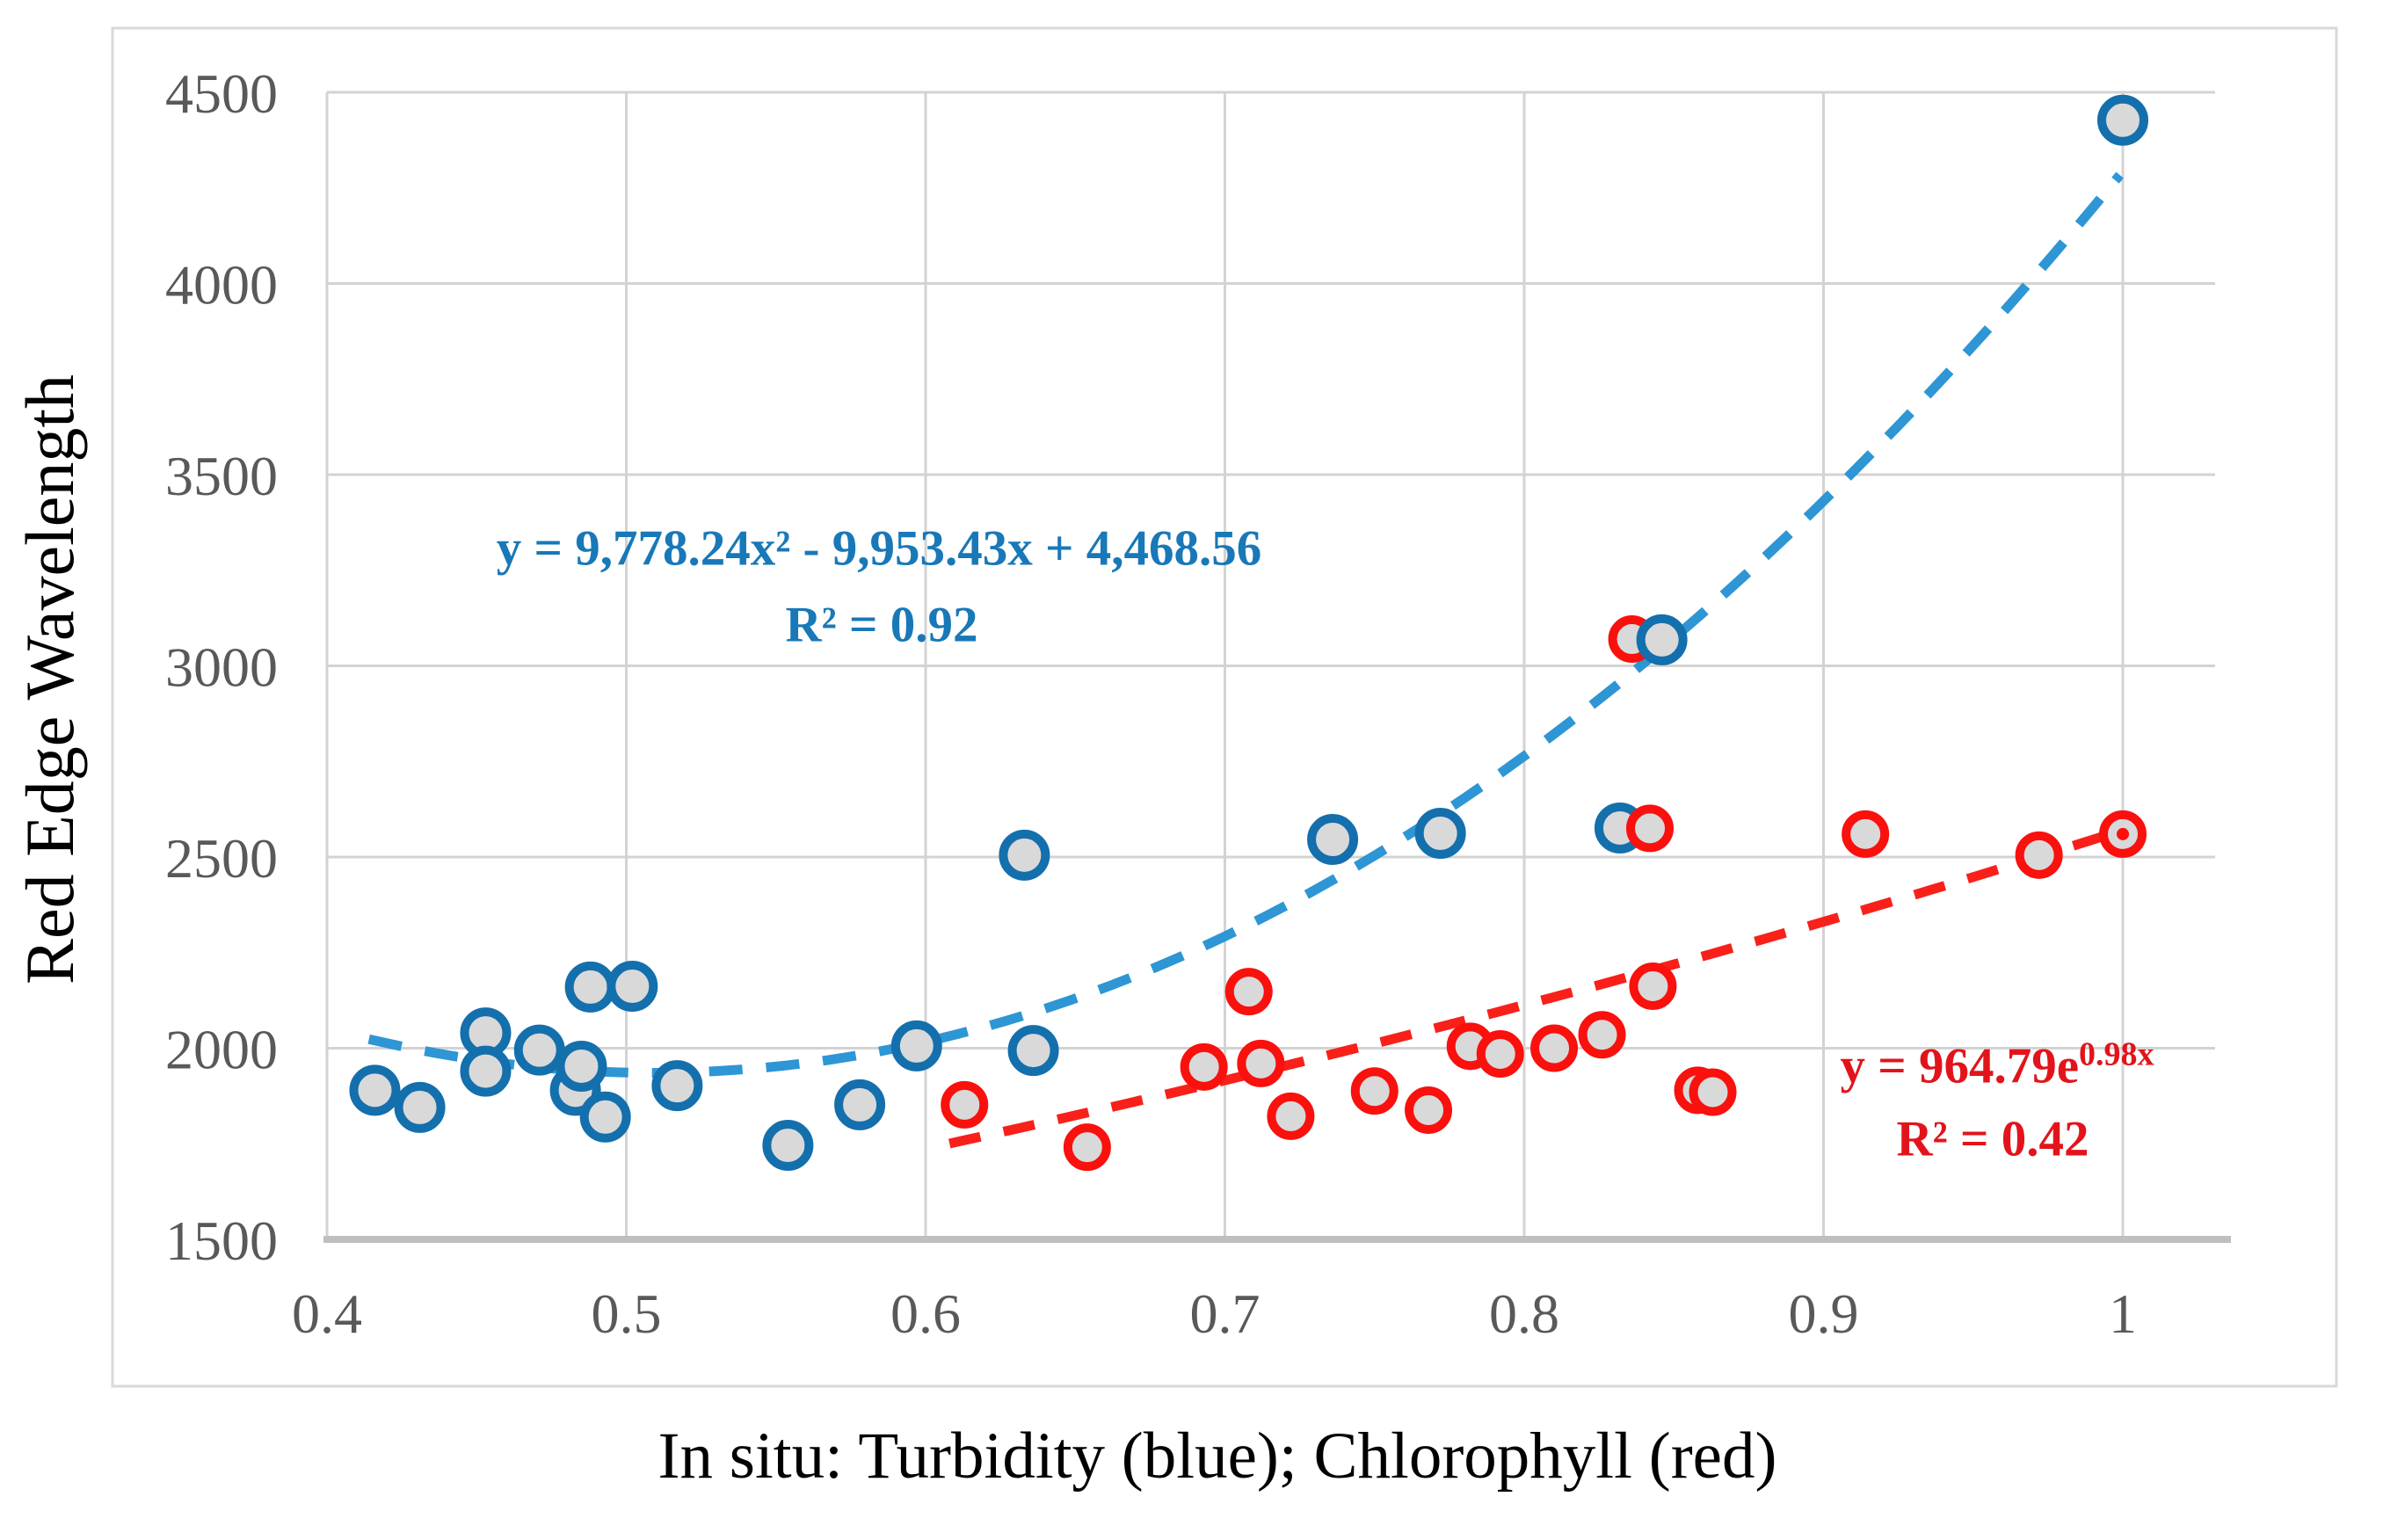 This screenshot has height=1540, width=2383. Describe the element at coordinates (49, 679) in the screenshot. I see `y-axis-title: Red Edge Wavelength` at that location.